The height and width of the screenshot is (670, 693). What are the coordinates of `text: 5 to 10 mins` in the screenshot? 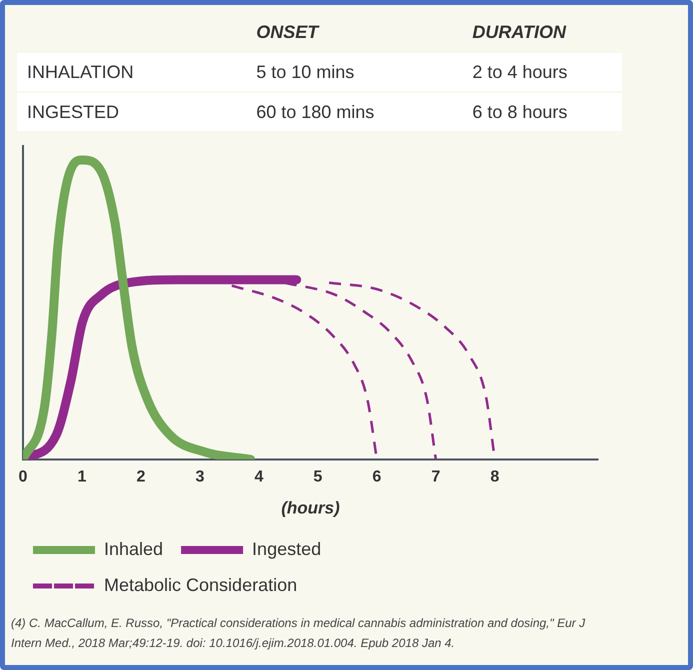 It's located at (354, 72).